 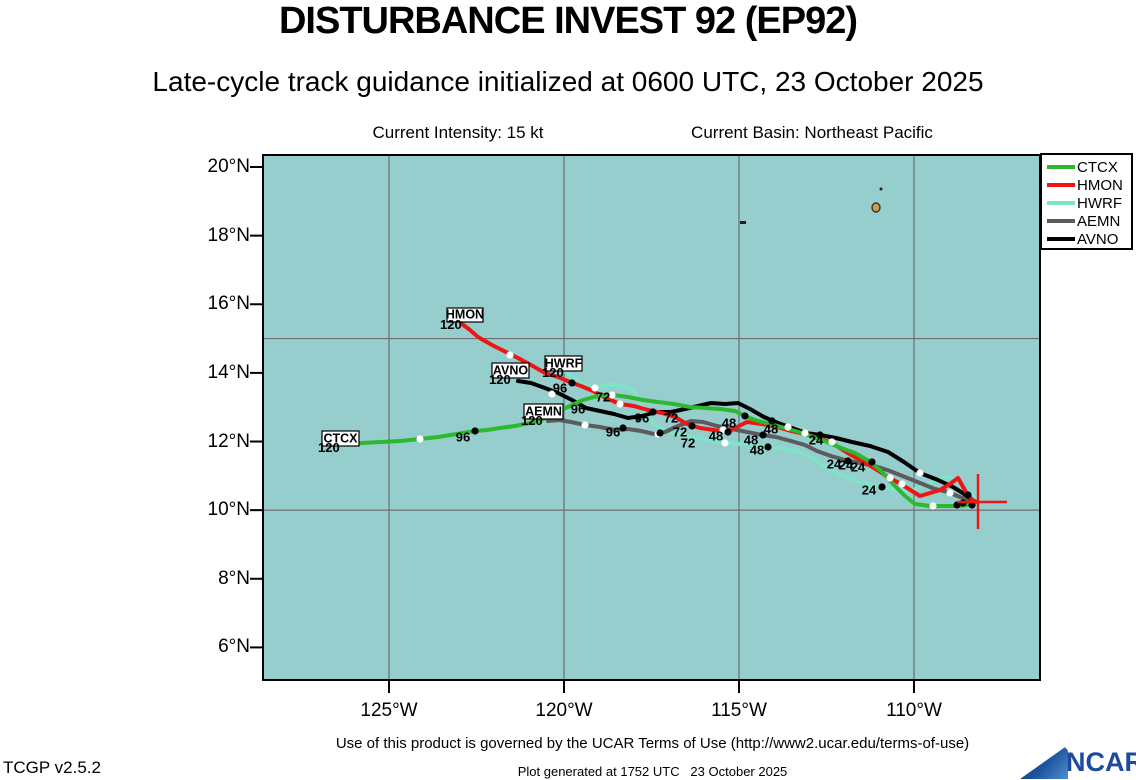 What do you see at coordinates (329, 447) in the screenshot?
I see `hour-label-120-CTCX: 120` at bounding box center [329, 447].